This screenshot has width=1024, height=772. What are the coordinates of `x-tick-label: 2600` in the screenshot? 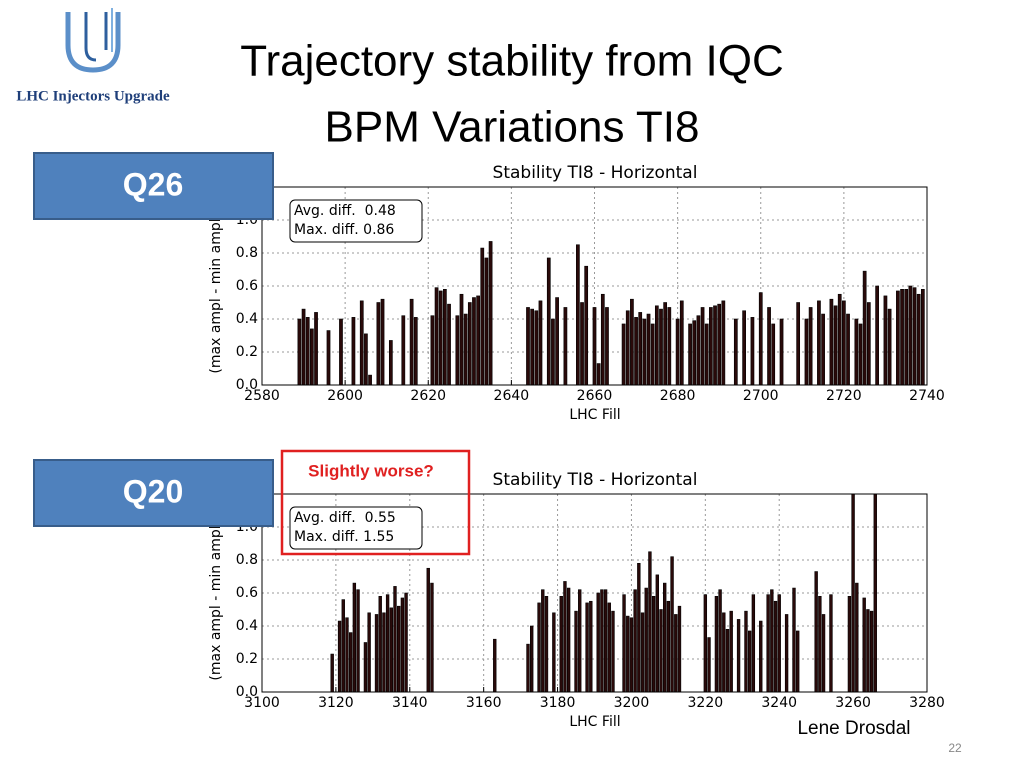 It's located at (345, 396).